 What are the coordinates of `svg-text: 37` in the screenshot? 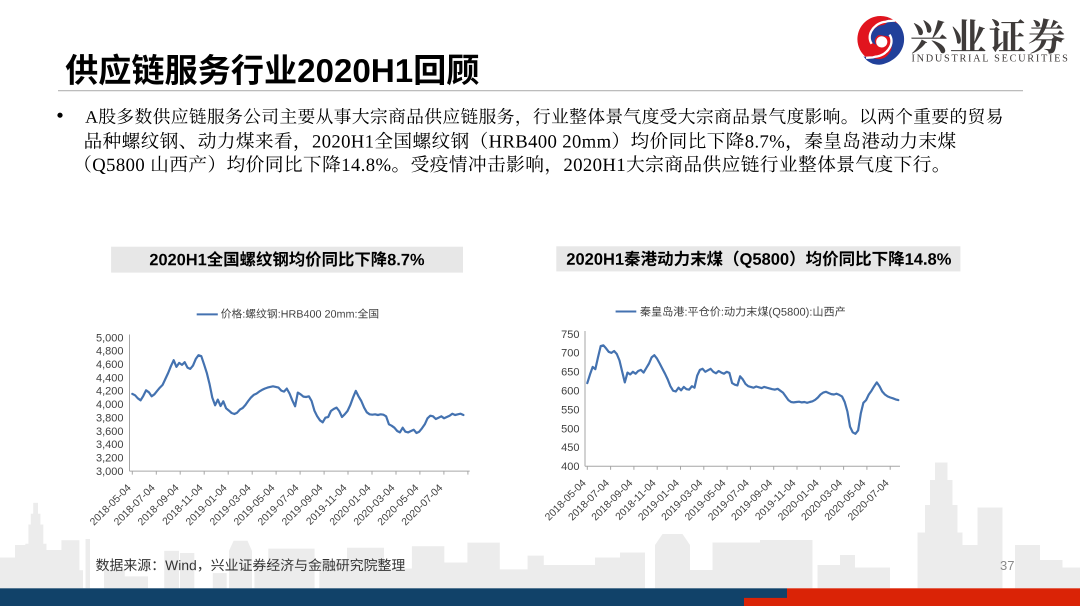 It's located at (1007, 565).